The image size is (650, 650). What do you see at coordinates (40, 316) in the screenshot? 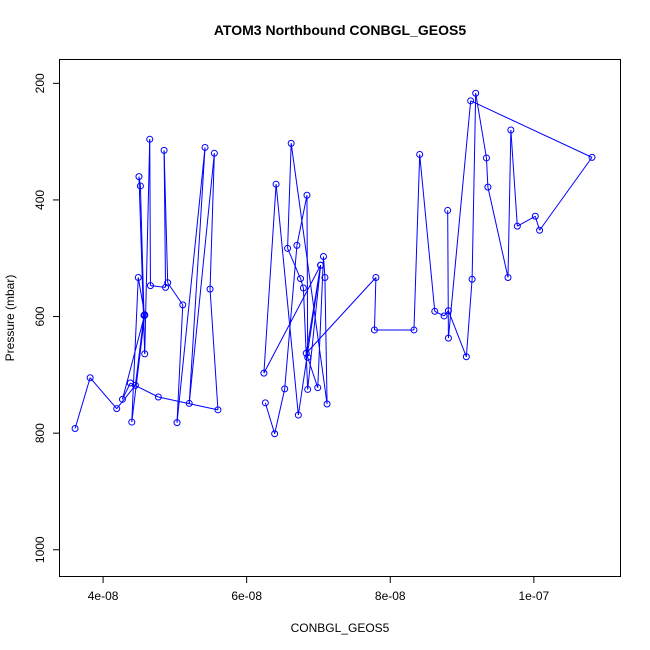
I see `y-tick-label: 600` at bounding box center [40, 316].